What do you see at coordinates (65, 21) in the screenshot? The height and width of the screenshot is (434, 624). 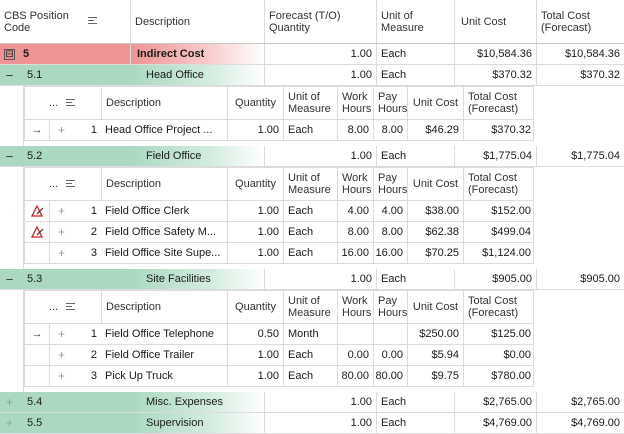 I see `col-header-cbs: CBS Position Code` at bounding box center [65, 21].